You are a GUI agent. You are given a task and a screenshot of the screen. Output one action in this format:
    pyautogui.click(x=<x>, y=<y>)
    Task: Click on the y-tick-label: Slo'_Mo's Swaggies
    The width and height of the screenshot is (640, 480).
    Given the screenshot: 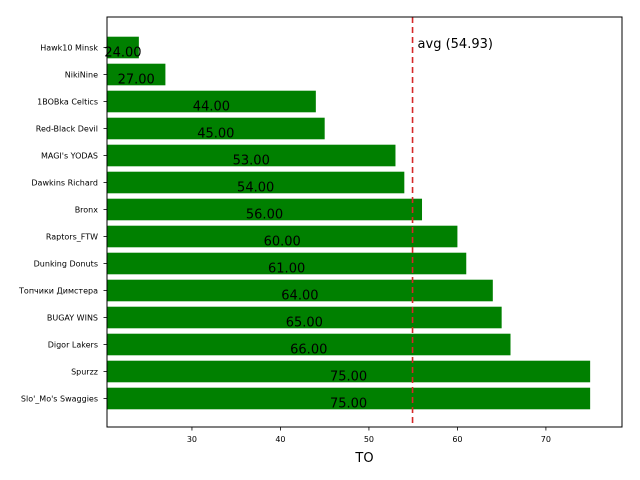 What is the action you would take?
    pyautogui.click(x=59, y=399)
    